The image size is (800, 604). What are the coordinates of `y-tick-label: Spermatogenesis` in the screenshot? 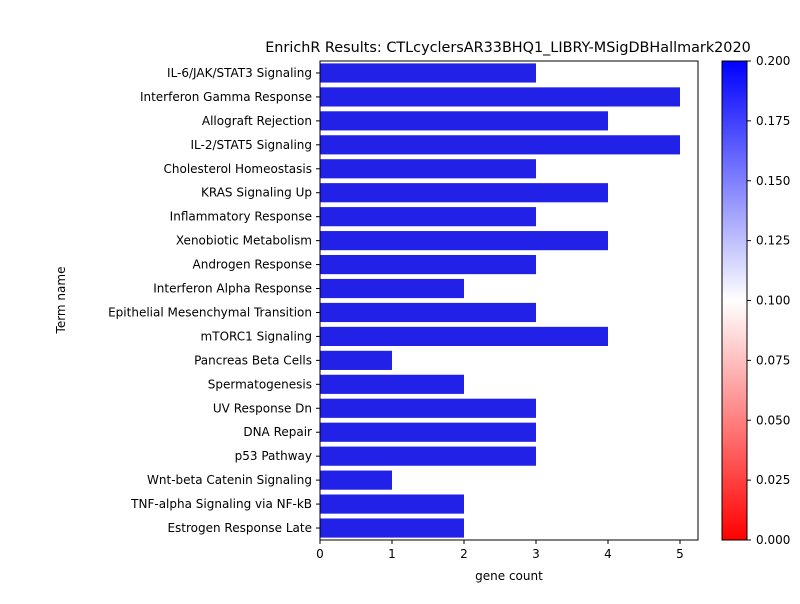 It's located at (260, 384).